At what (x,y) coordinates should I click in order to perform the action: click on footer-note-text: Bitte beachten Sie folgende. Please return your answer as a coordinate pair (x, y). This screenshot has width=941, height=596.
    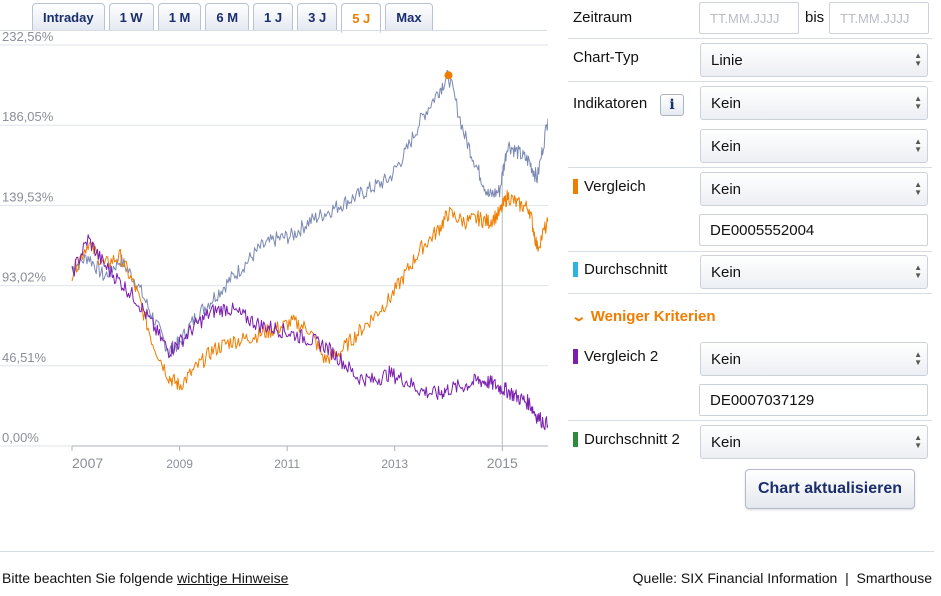
    Looking at the image, I should click on (88, 578).